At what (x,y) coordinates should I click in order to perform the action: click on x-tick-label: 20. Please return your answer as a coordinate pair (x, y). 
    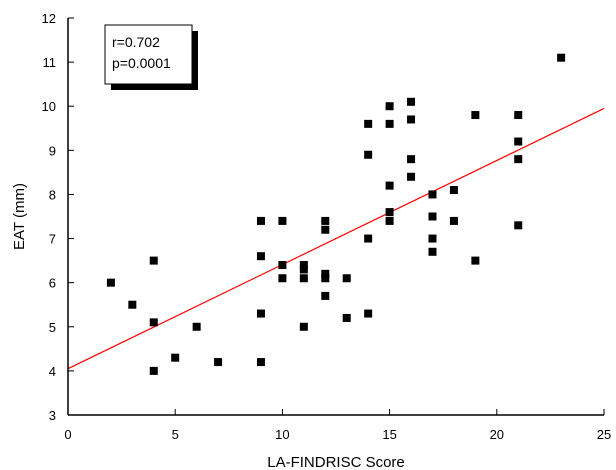
    Looking at the image, I should click on (497, 434).